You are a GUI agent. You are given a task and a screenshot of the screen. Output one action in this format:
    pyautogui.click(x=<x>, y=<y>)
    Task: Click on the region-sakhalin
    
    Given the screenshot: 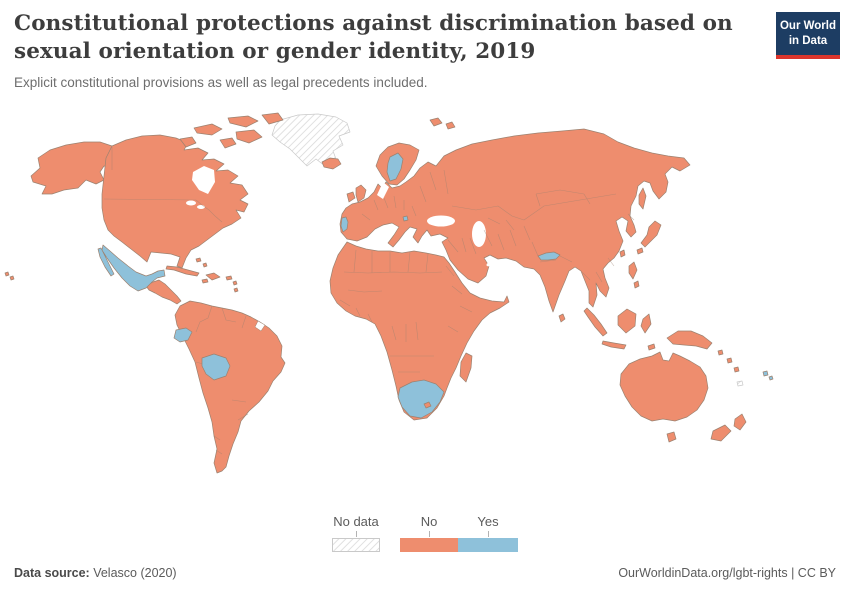 What is the action you would take?
    pyautogui.click(x=642, y=198)
    